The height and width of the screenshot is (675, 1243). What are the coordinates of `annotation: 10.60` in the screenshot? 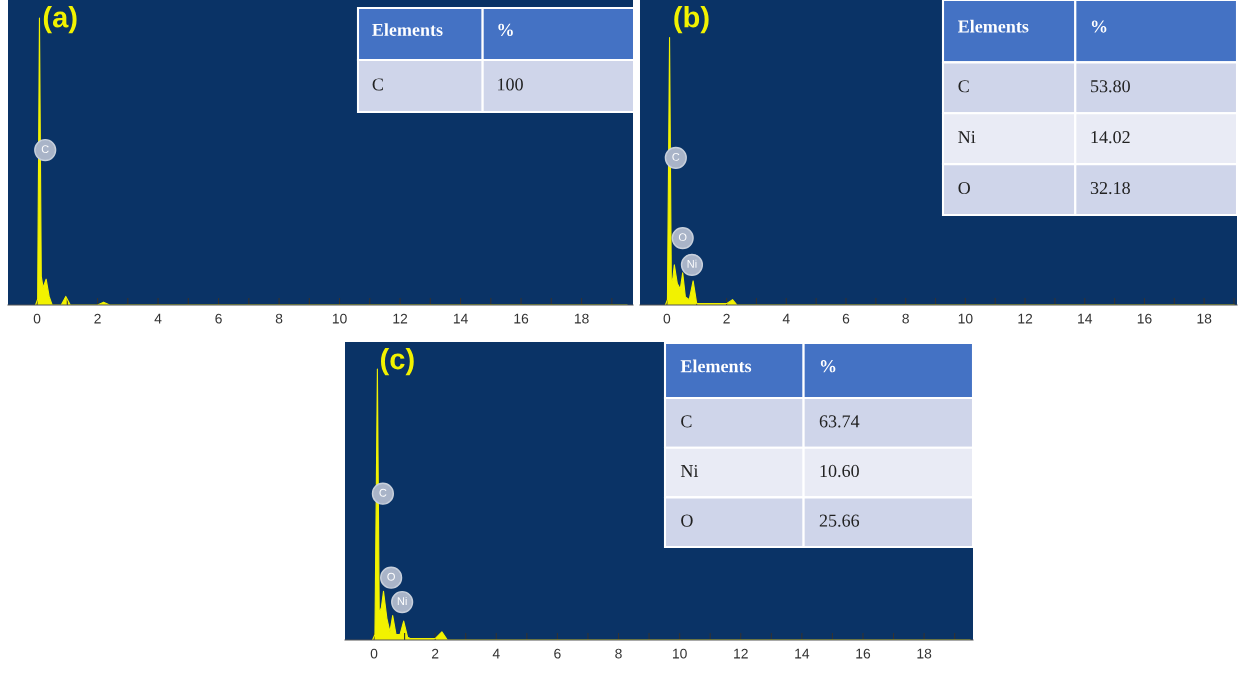 It's located at (839, 471).